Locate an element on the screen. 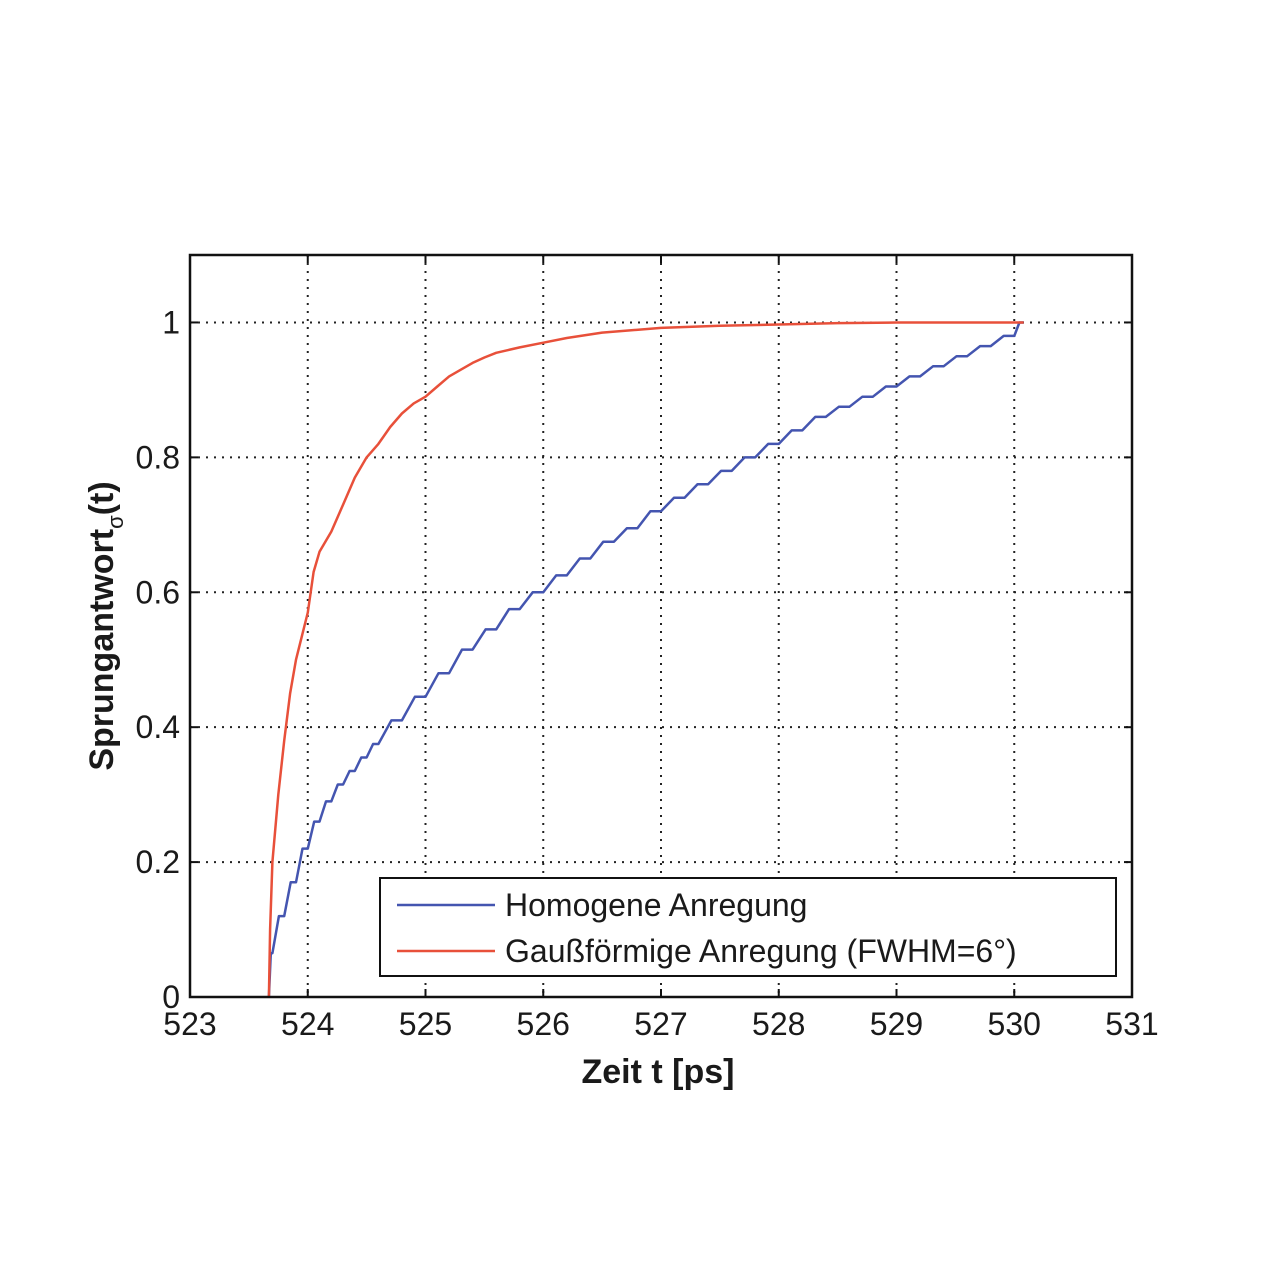 Image resolution: width=1280 pixels, height=1280 pixels. x-tick-label: 523 is located at coordinates (189, 1024).